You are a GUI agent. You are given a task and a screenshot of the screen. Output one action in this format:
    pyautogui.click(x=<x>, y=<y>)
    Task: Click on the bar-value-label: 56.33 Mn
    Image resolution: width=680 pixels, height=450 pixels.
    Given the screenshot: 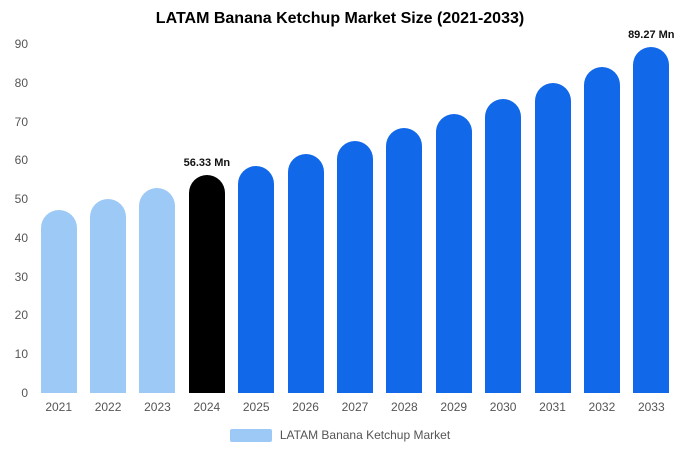 What is the action you would take?
    pyautogui.click(x=207, y=162)
    